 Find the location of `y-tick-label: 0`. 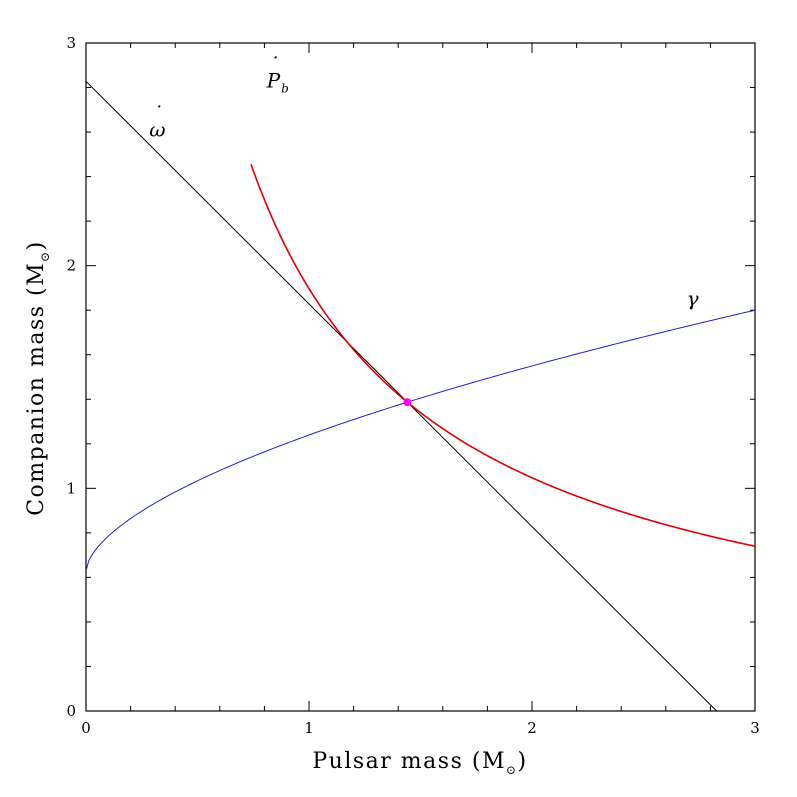

y-tick-label: 0 is located at coordinates (71, 711).